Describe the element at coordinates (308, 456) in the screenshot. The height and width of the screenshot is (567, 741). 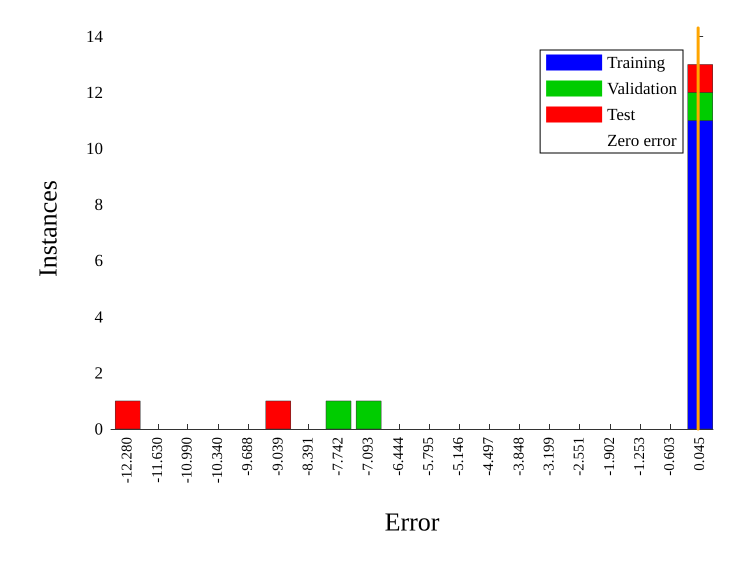
I see `x-tick-label: -8.391` at that location.